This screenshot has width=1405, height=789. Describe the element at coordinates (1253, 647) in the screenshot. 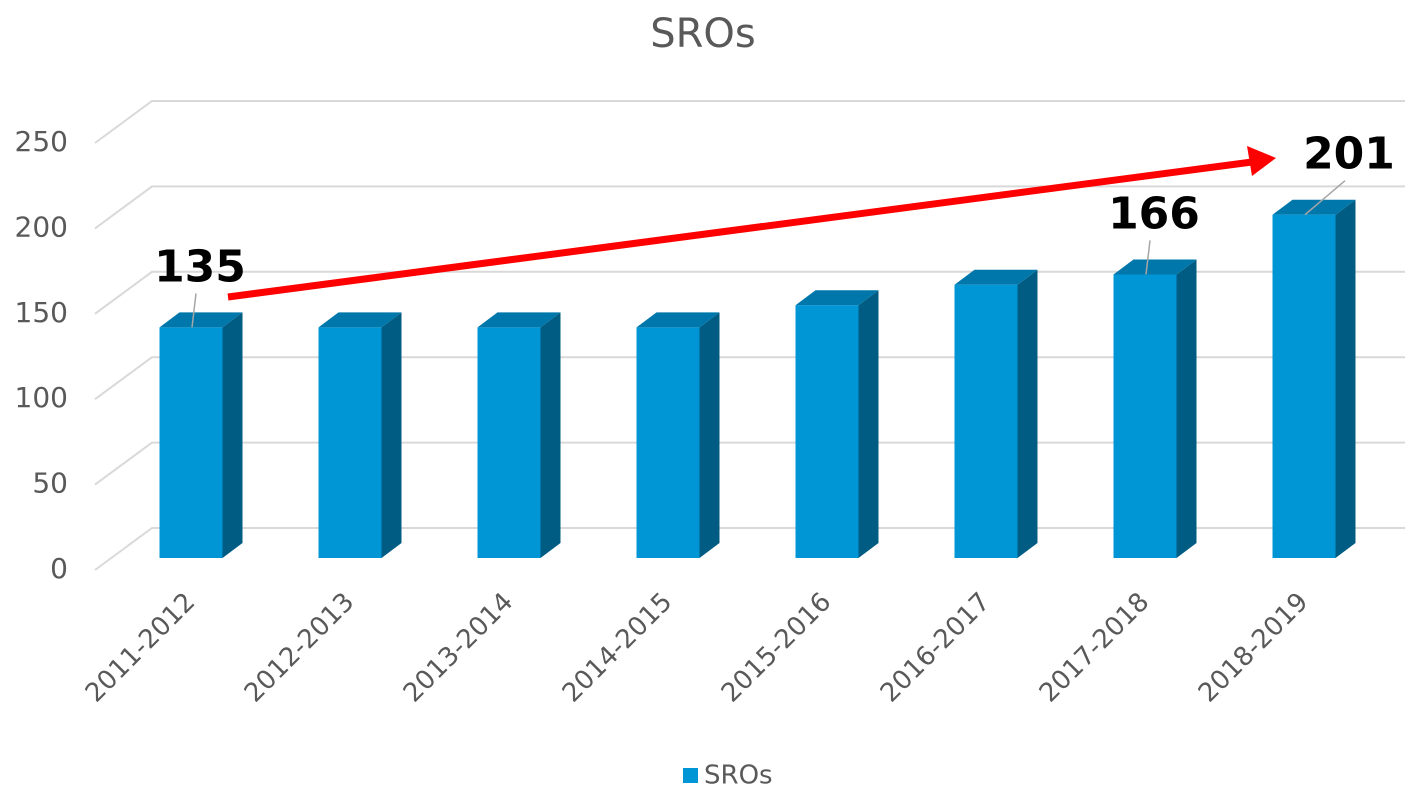

I see `x-tick-label: 2018-2019` at that location.